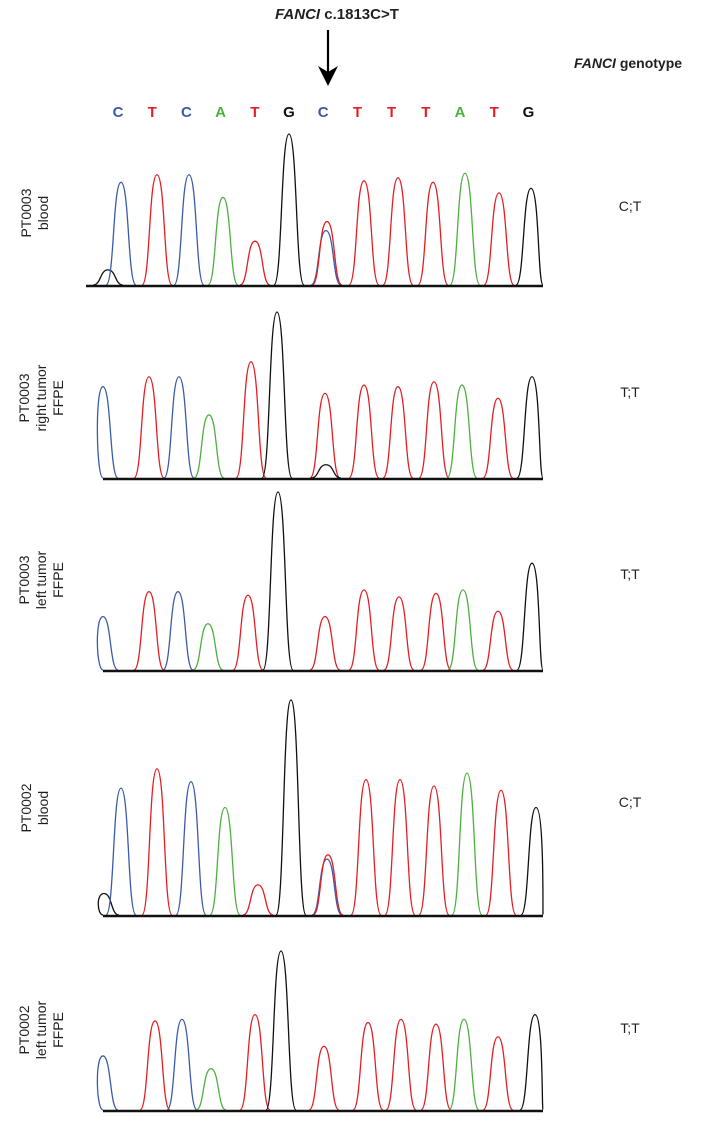 The image size is (708, 1130). What do you see at coordinates (220, 112) in the screenshot?
I see `sequence-base-label: A` at bounding box center [220, 112].